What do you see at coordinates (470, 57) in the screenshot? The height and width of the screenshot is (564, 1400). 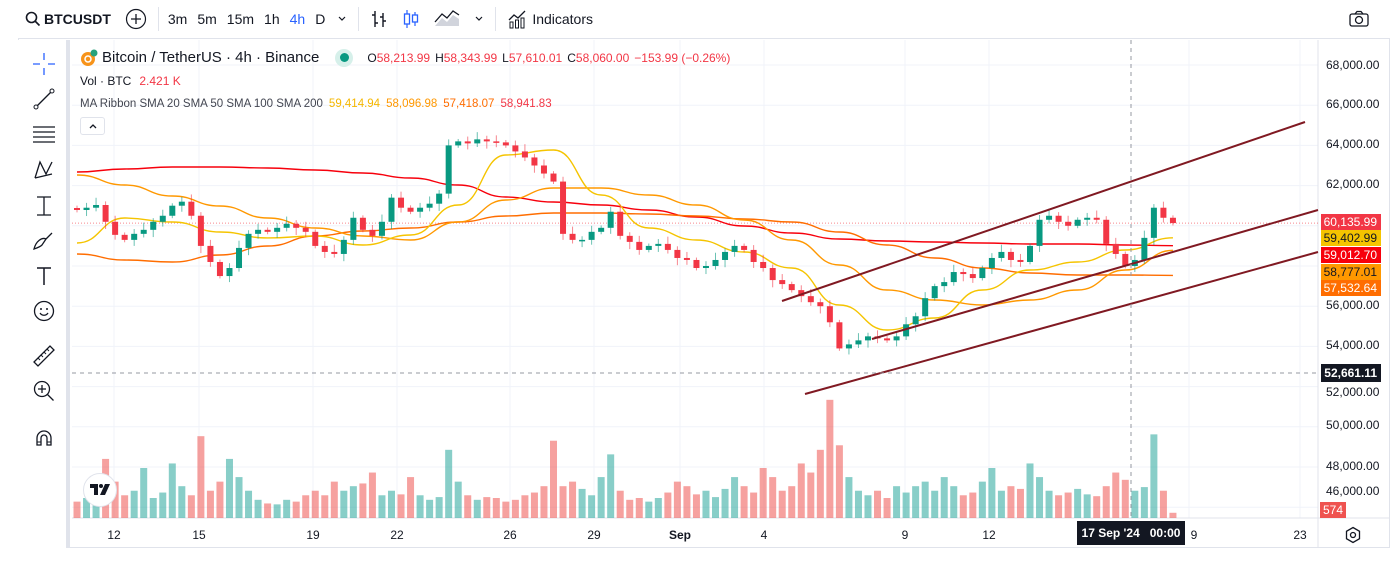 I see `high-value: 58,343.99` at bounding box center [470, 57].